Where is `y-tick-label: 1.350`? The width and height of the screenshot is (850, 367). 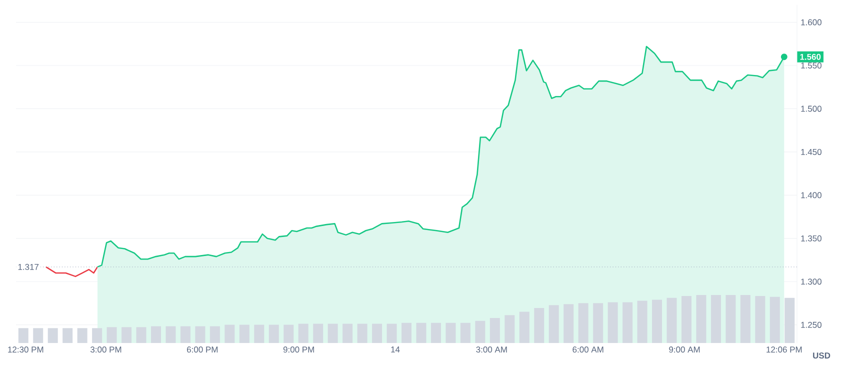
y-tick-label: 1.350 is located at coordinates (811, 238).